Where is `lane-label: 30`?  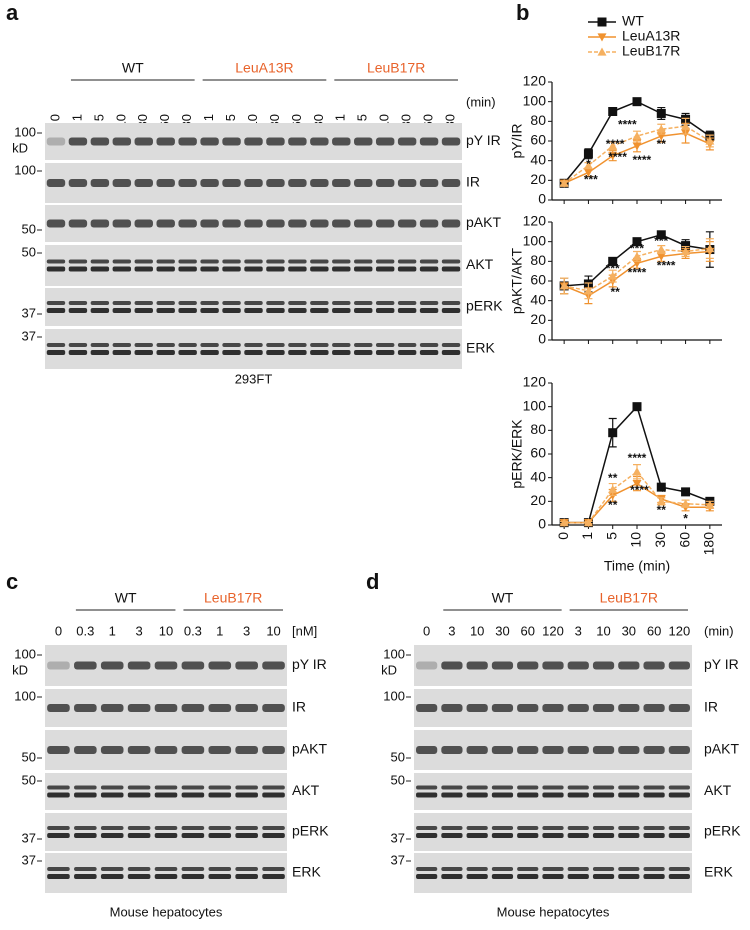
lane-label: 30 is located at coordinates (502, 630).